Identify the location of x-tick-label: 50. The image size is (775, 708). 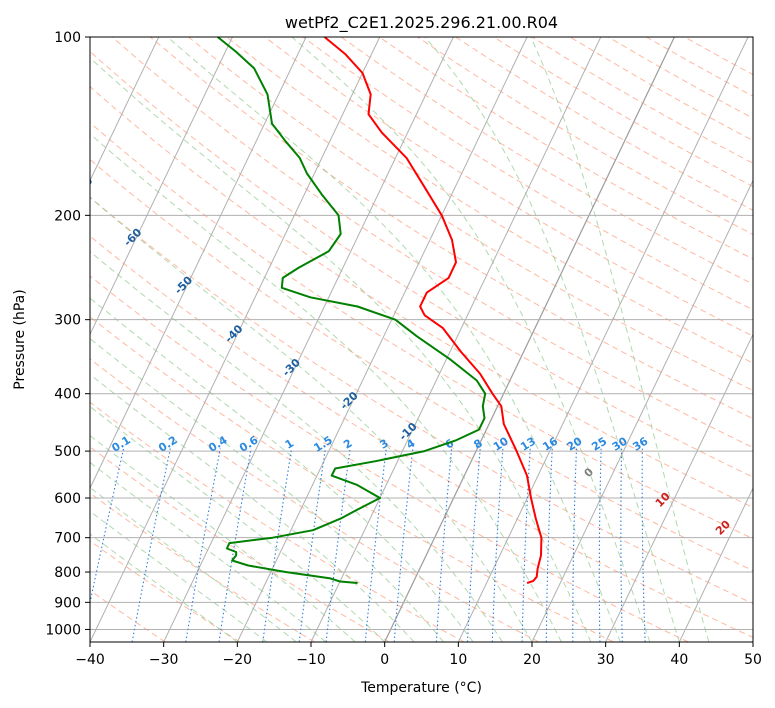
(753, 660).